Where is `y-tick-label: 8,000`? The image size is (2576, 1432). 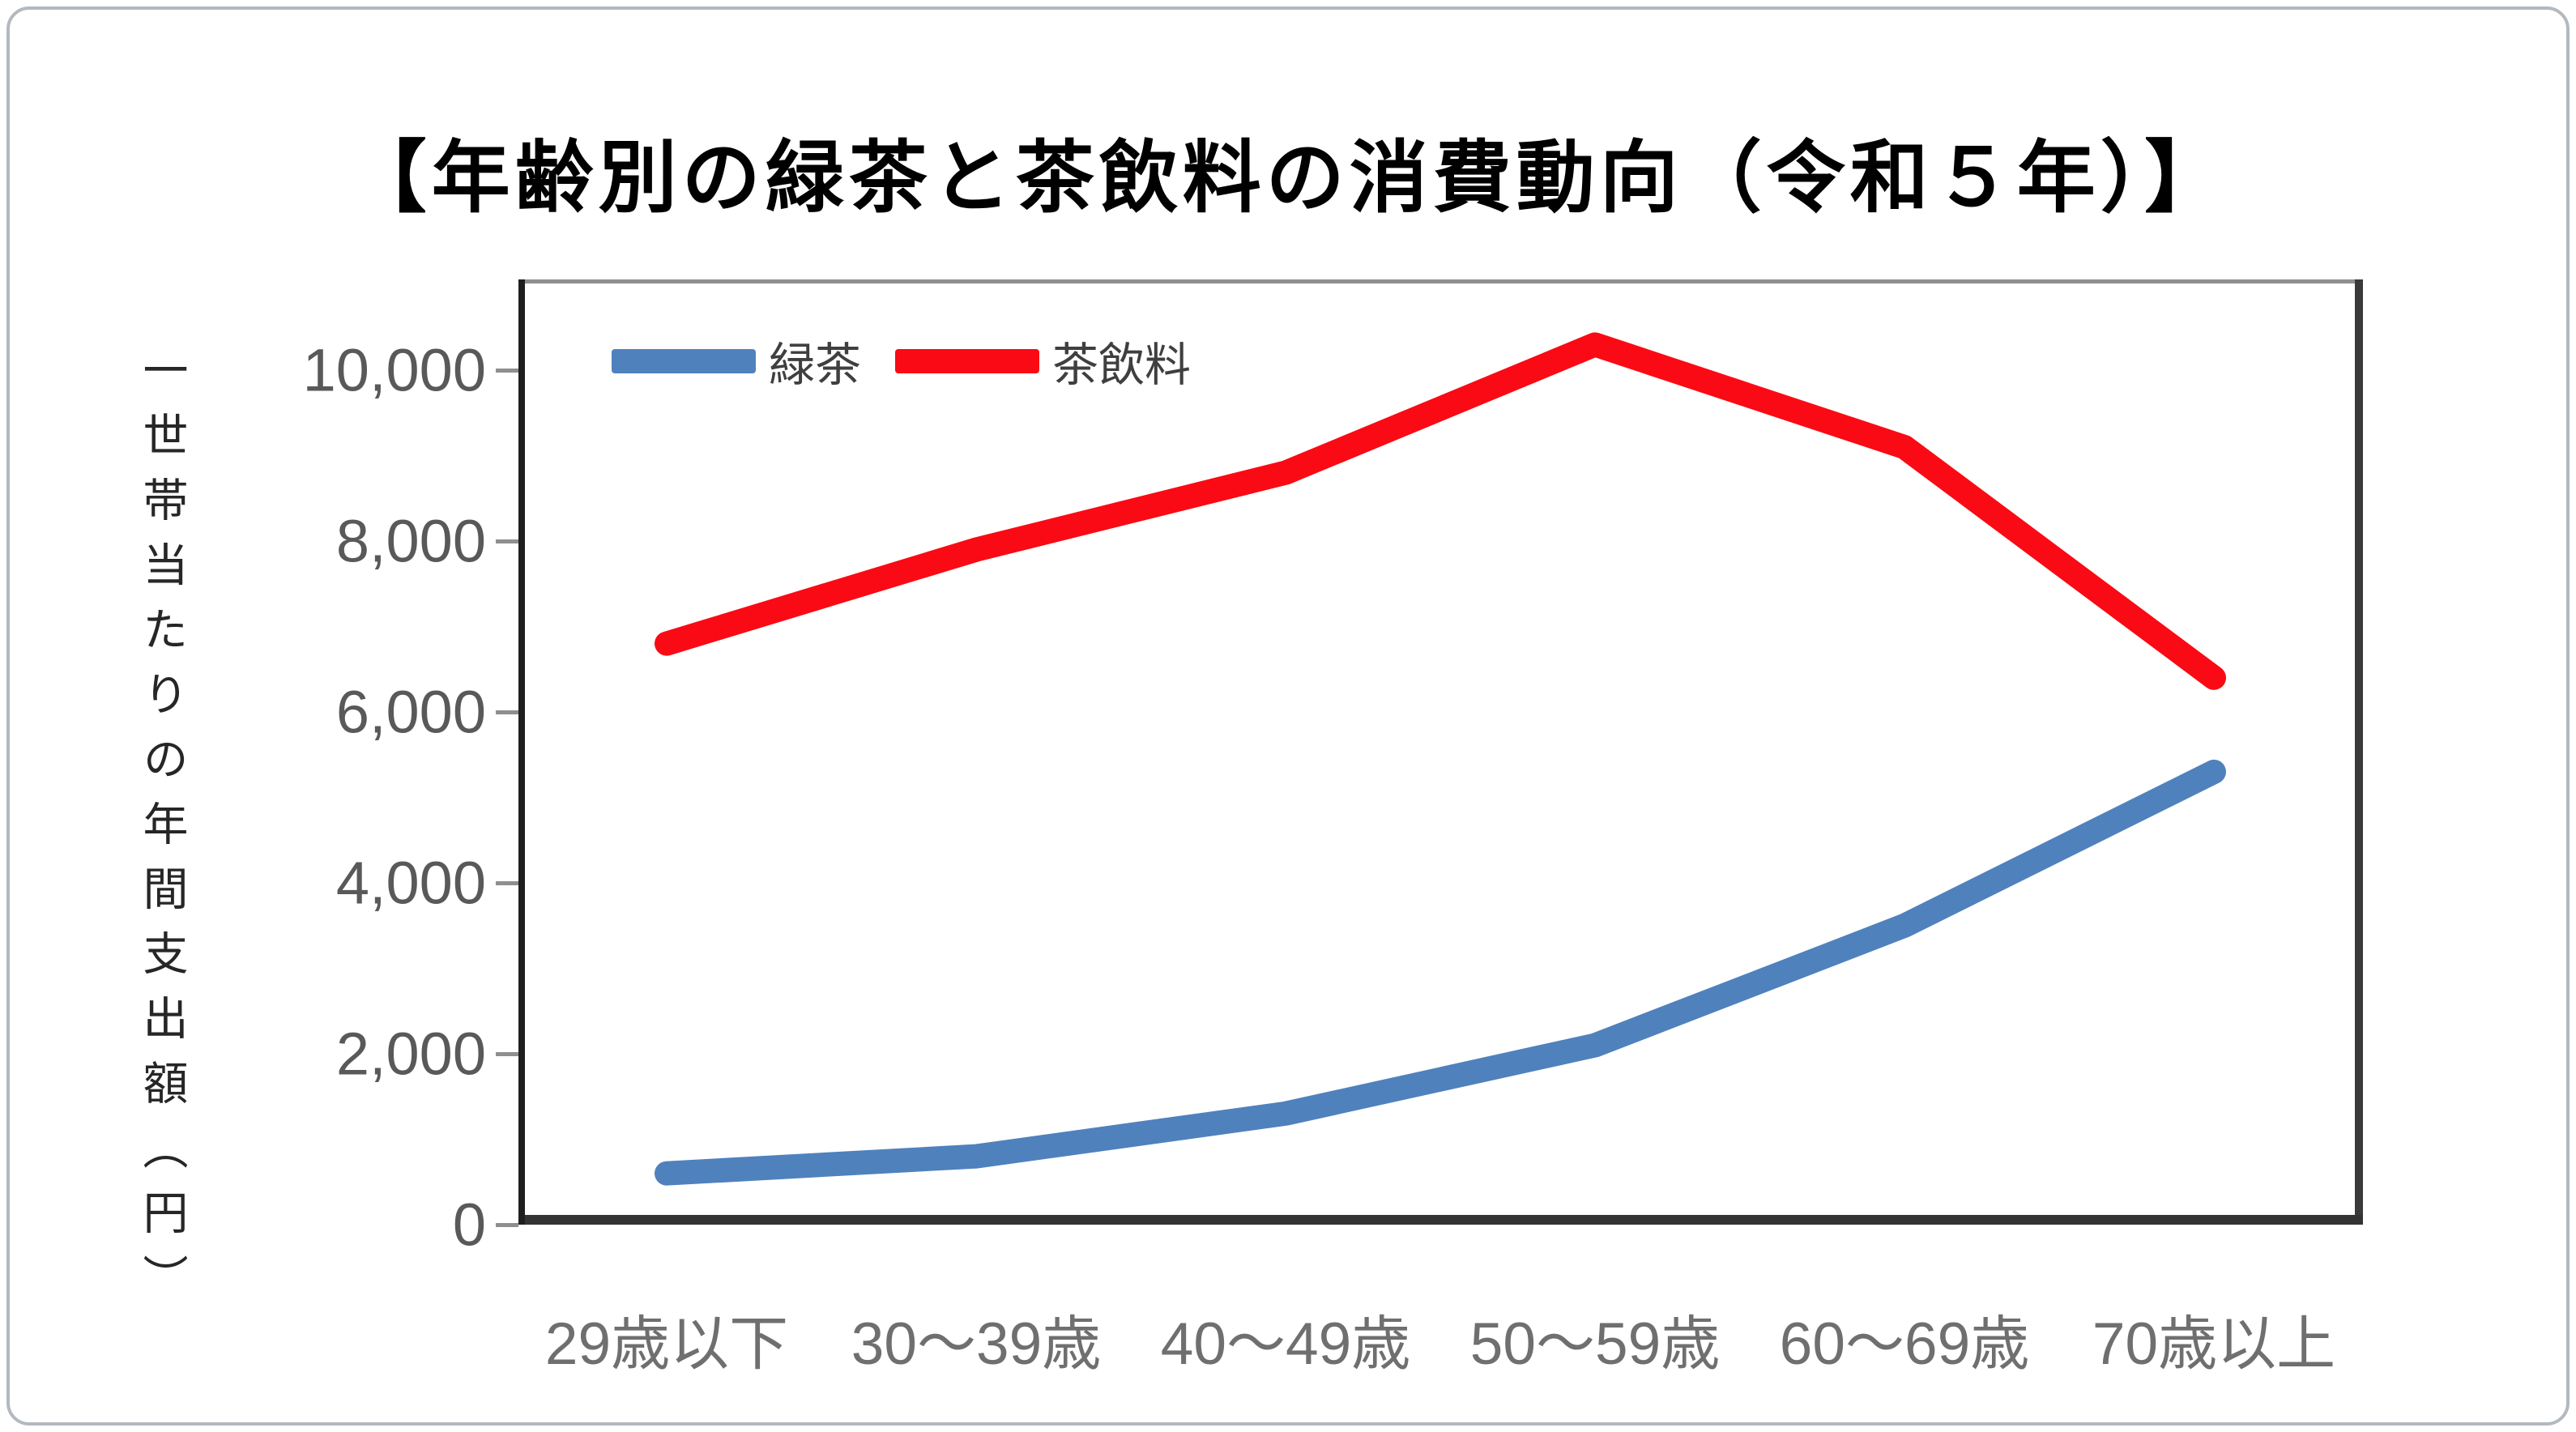
y-tick-label: 8,000 is located at coordinates (411, 541).